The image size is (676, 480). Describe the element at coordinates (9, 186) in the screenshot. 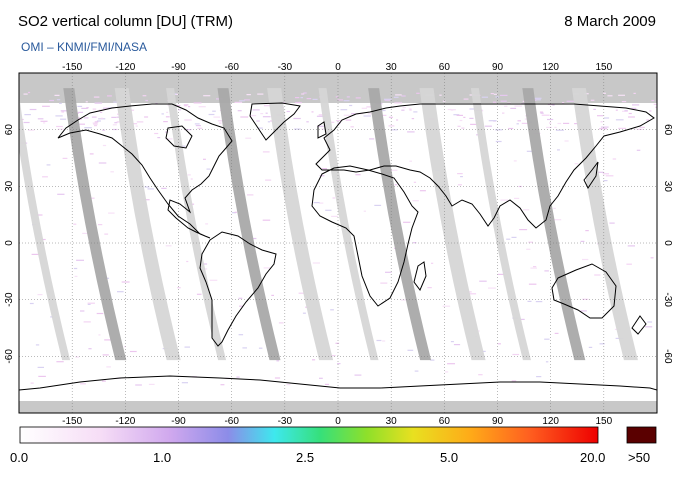

I see `lat-tick-label: 30` at that location.